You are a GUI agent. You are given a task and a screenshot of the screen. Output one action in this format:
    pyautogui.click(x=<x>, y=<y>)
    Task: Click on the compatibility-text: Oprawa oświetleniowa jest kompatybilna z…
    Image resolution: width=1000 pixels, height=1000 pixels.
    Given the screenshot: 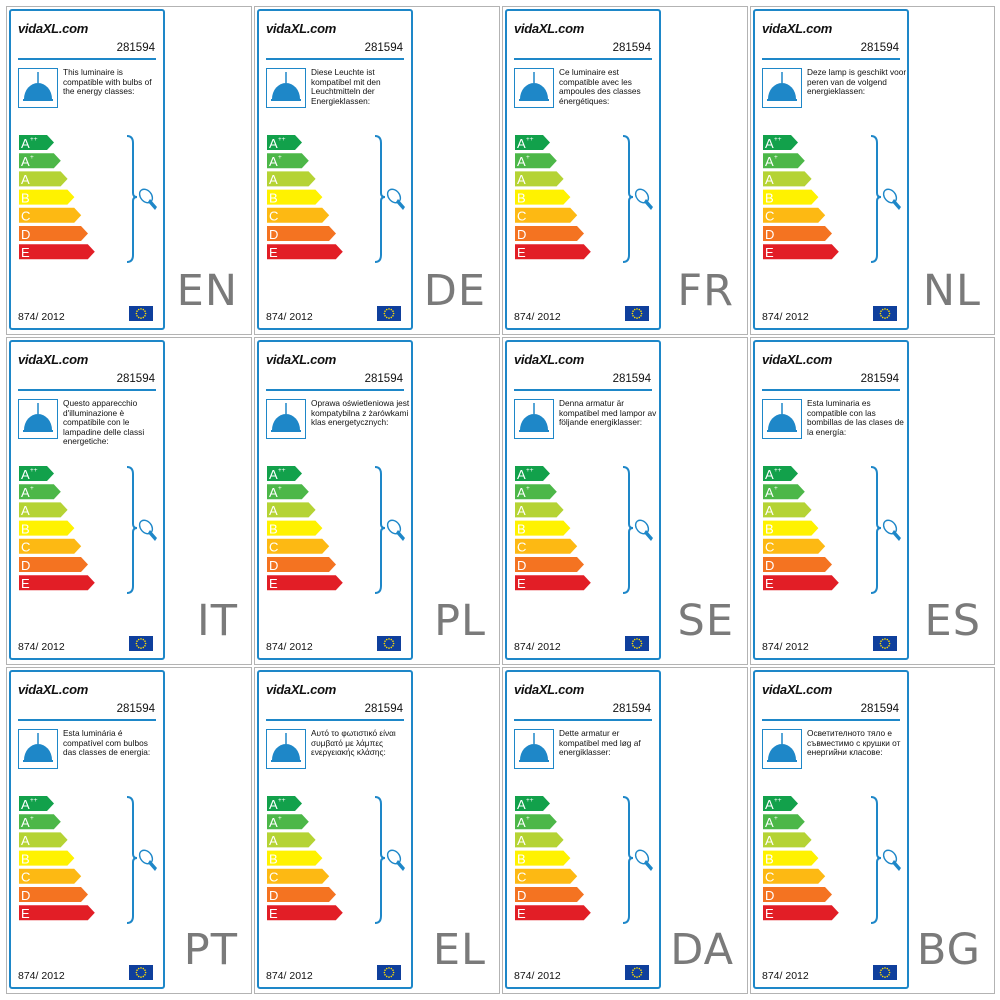 What is the action you would take?
    pyautogui.click(x=360, y=413)
    